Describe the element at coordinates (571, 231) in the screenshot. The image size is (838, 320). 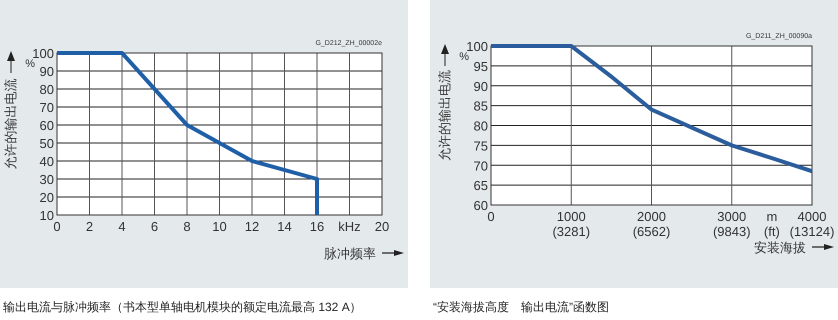
I see `text: (3281)` at that location.